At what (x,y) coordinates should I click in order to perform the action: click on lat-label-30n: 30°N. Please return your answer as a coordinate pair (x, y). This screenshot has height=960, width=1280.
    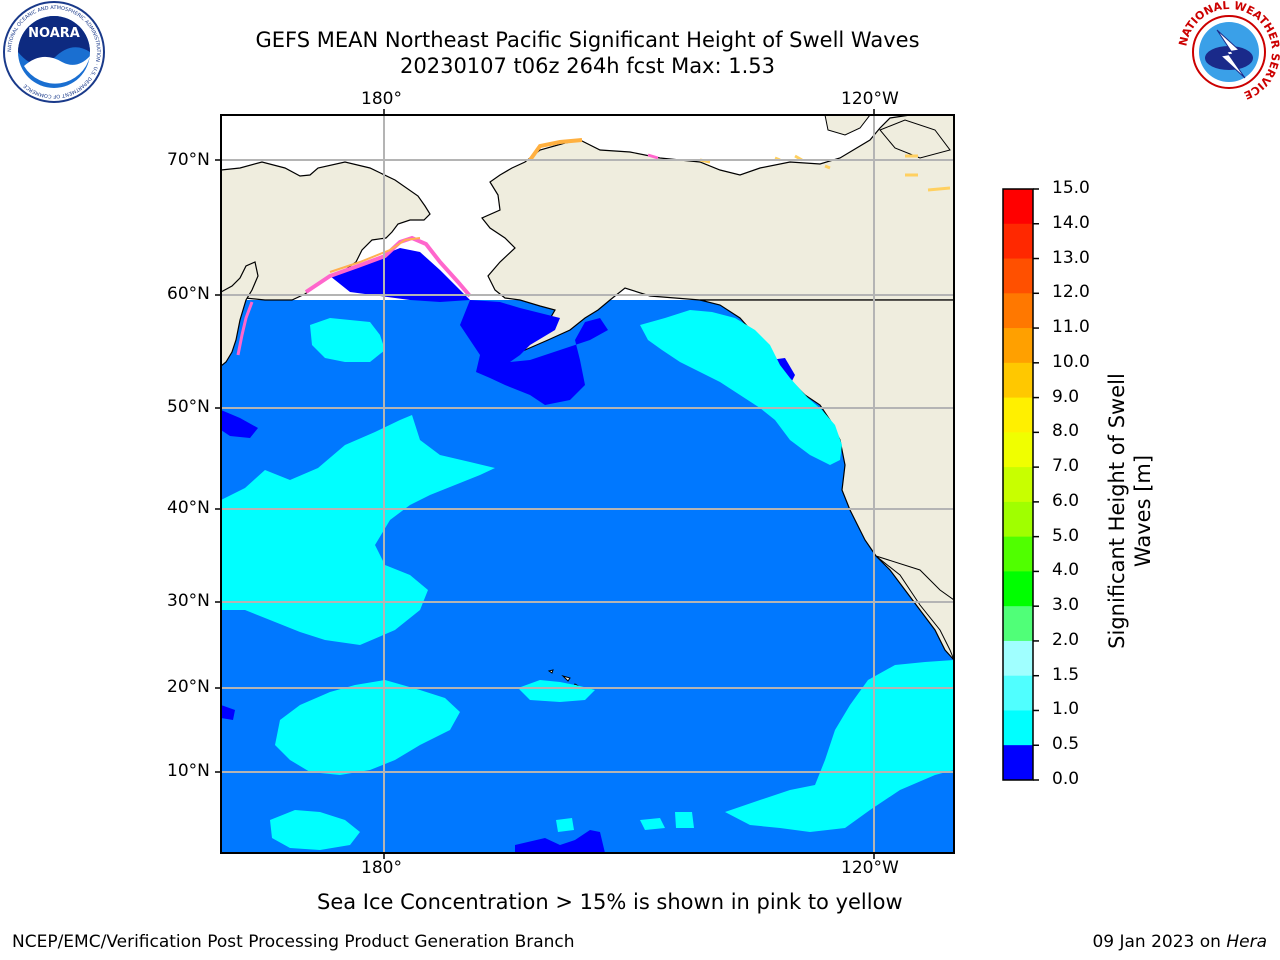
    Looking at the image, I should click on (188, 601).